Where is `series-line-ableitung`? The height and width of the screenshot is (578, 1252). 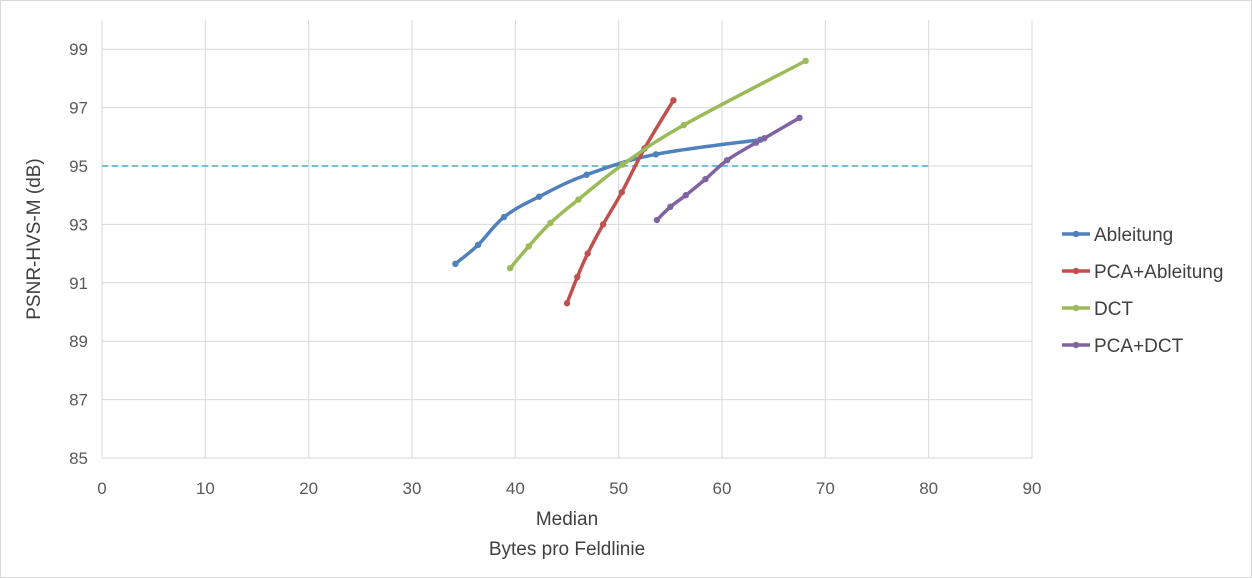 series-line-ableitung is located at coordinates (607, 201).